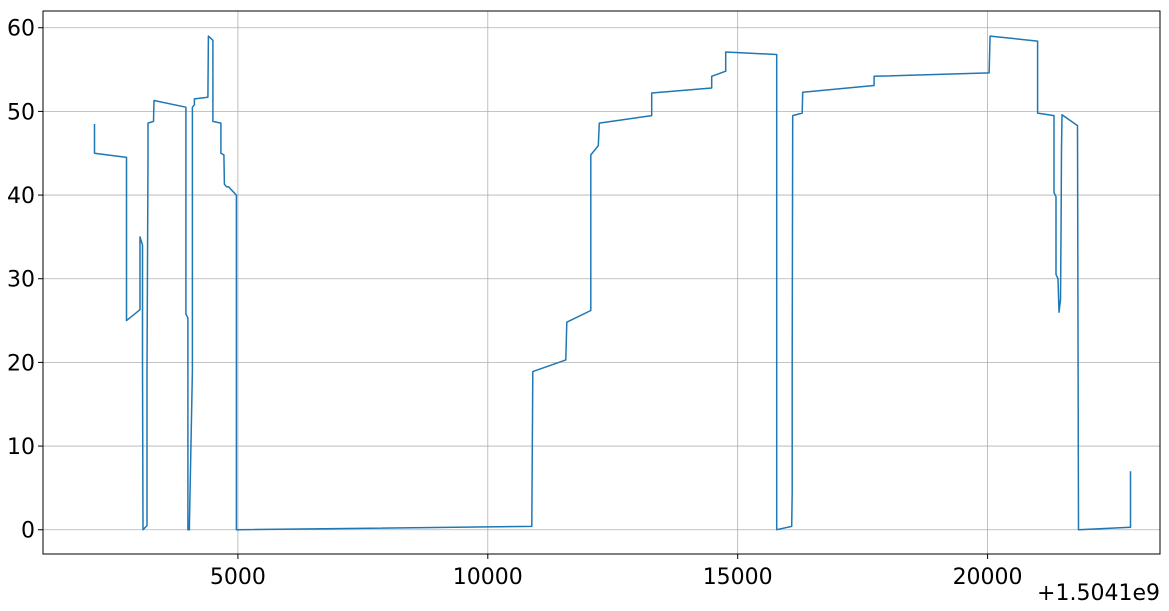  Describe the element at coordinates (238, 577) in the screenshot. I see `x-tick-label: 5000` at that location.